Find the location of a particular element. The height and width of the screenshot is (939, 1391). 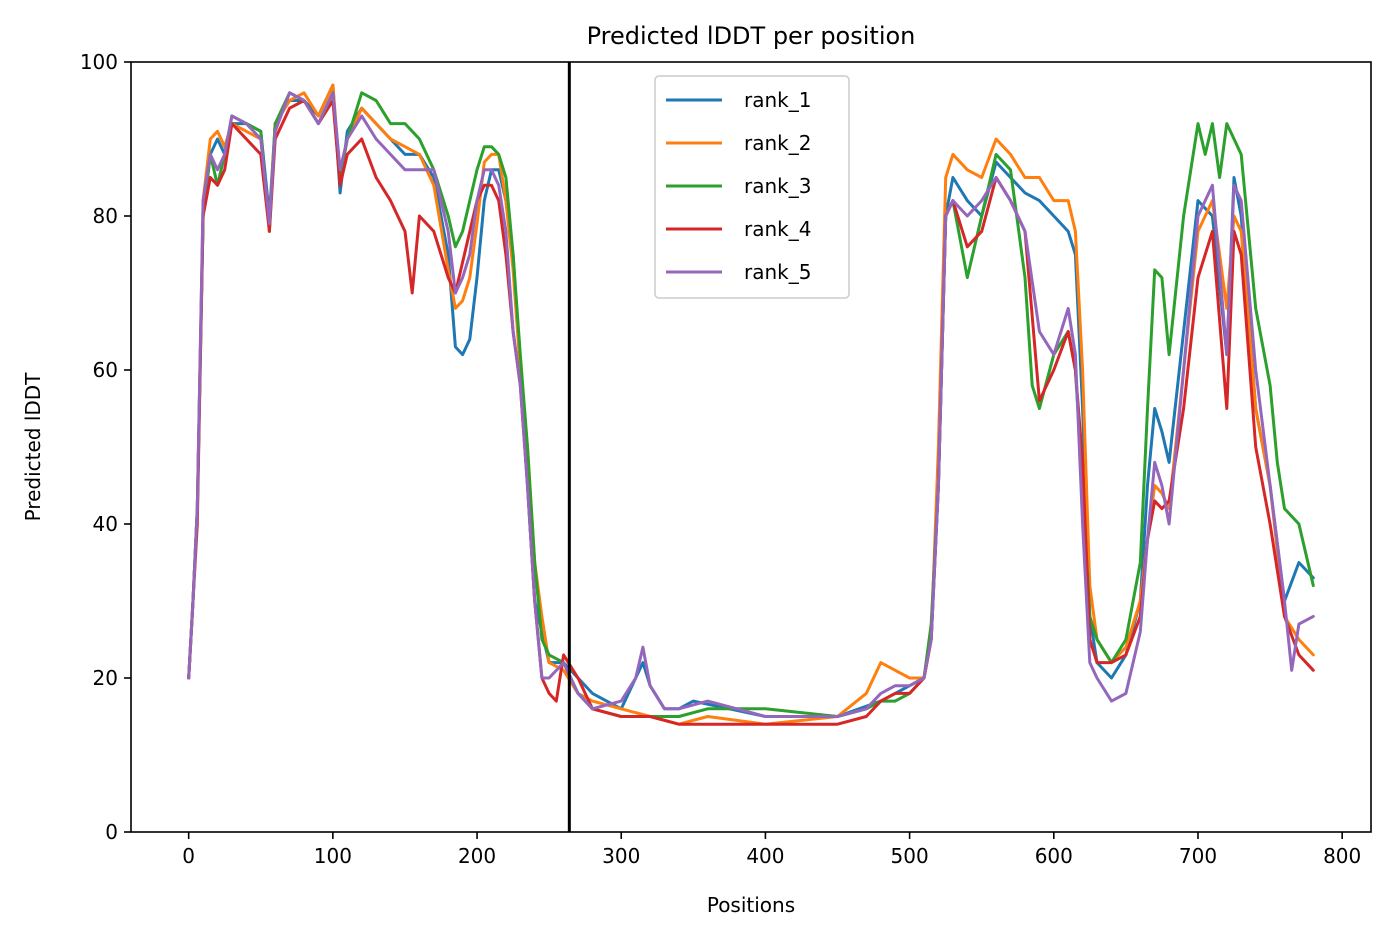

y-axis-label: Predicted lDDT is located at coordinates (33, 447).